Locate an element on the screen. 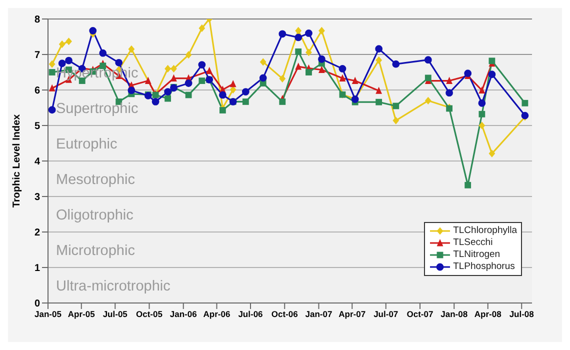  x-tick-label: Jul-07 is located at coordinates (386, 314).